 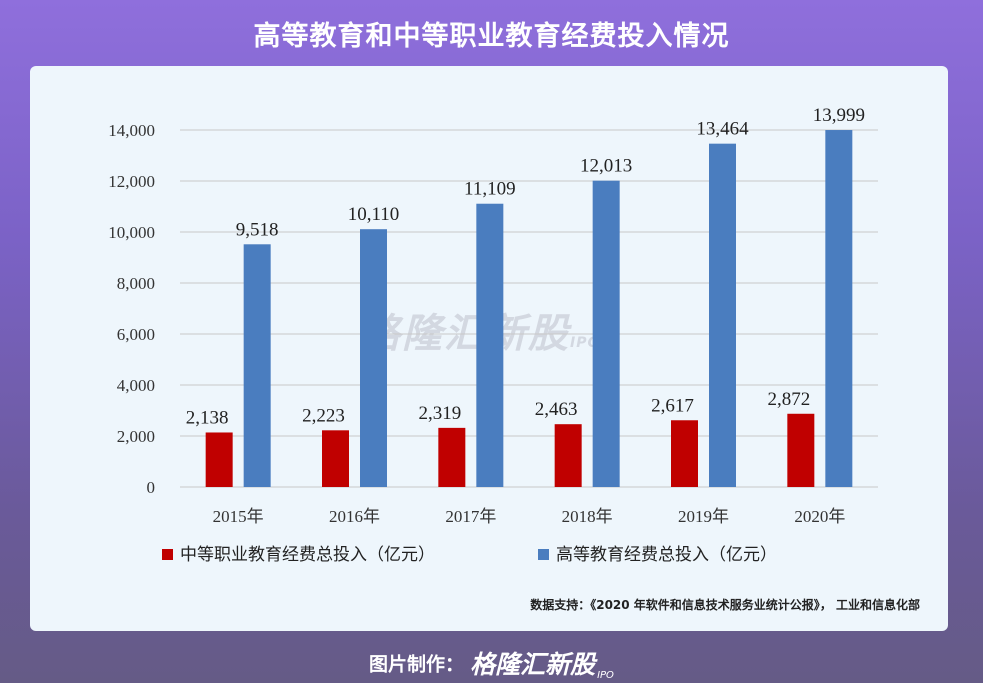 I want to click on data-label: 2,463, so click(x=556, y=409).